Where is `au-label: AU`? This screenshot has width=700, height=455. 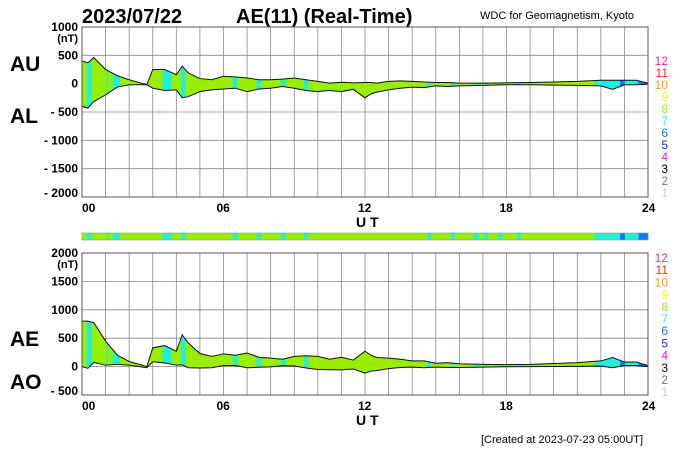 au-label: AU is located at coordinates (25, 64).